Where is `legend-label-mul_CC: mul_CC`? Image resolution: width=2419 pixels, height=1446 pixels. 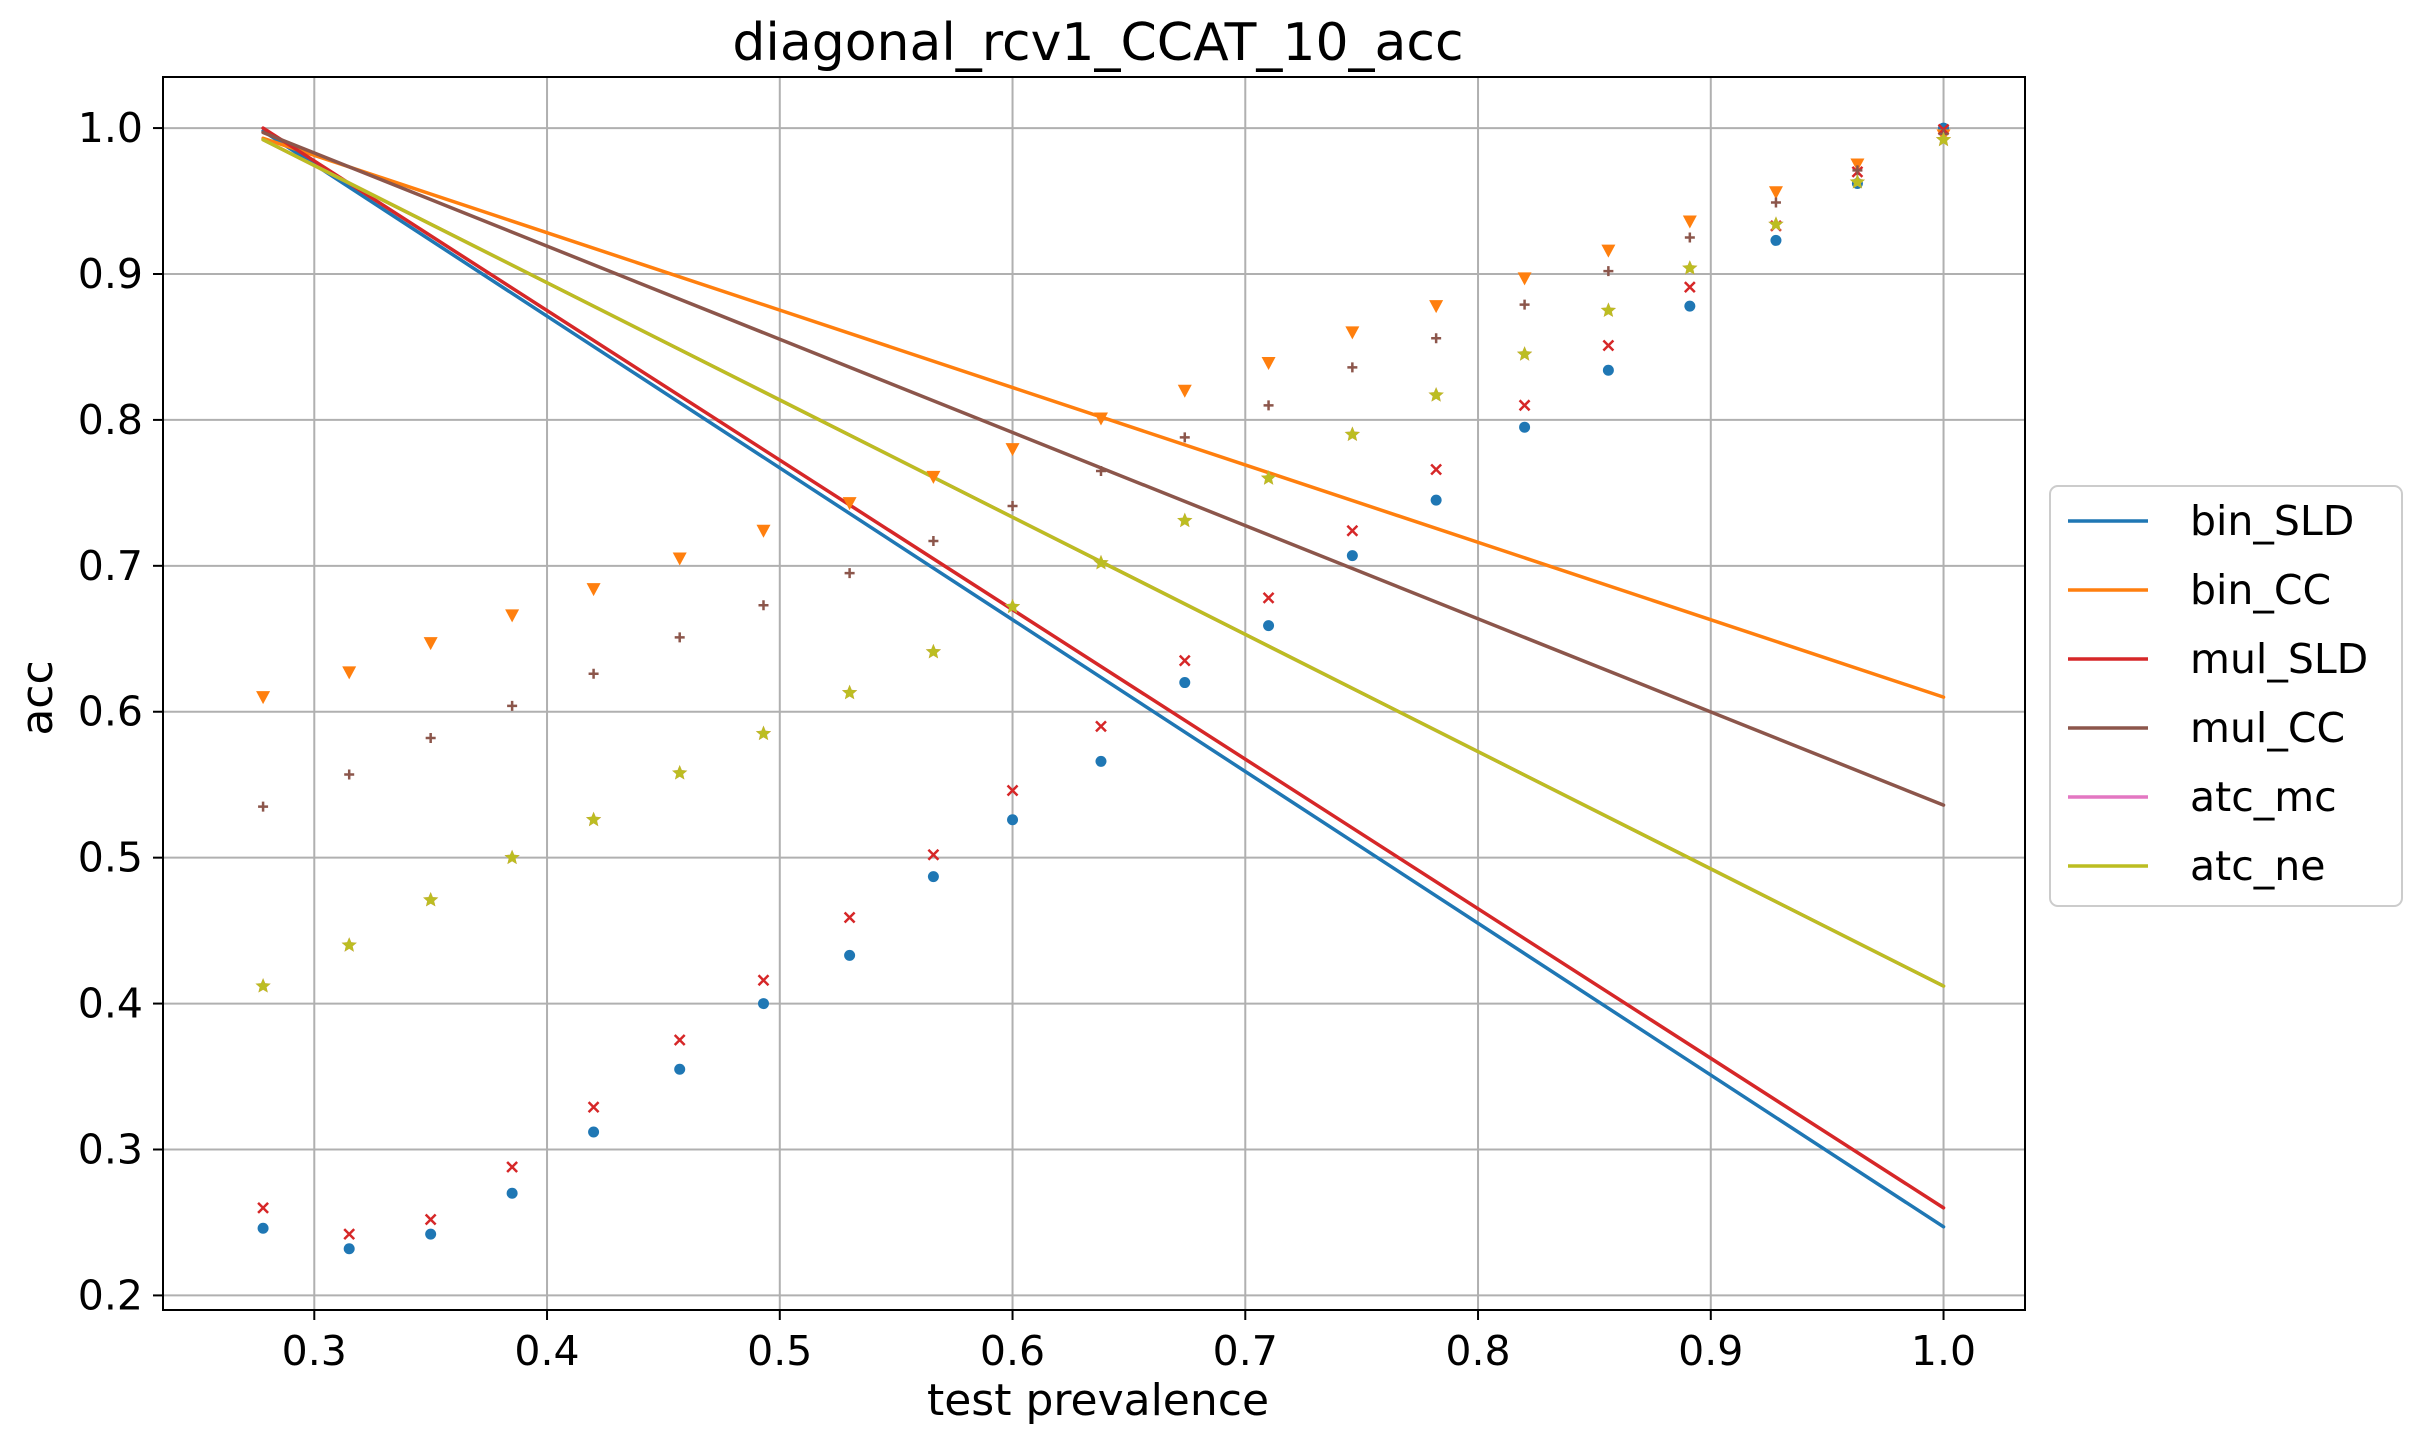
legend-label-mul_CC: mul_CC is located at coordinates (2267, 728).